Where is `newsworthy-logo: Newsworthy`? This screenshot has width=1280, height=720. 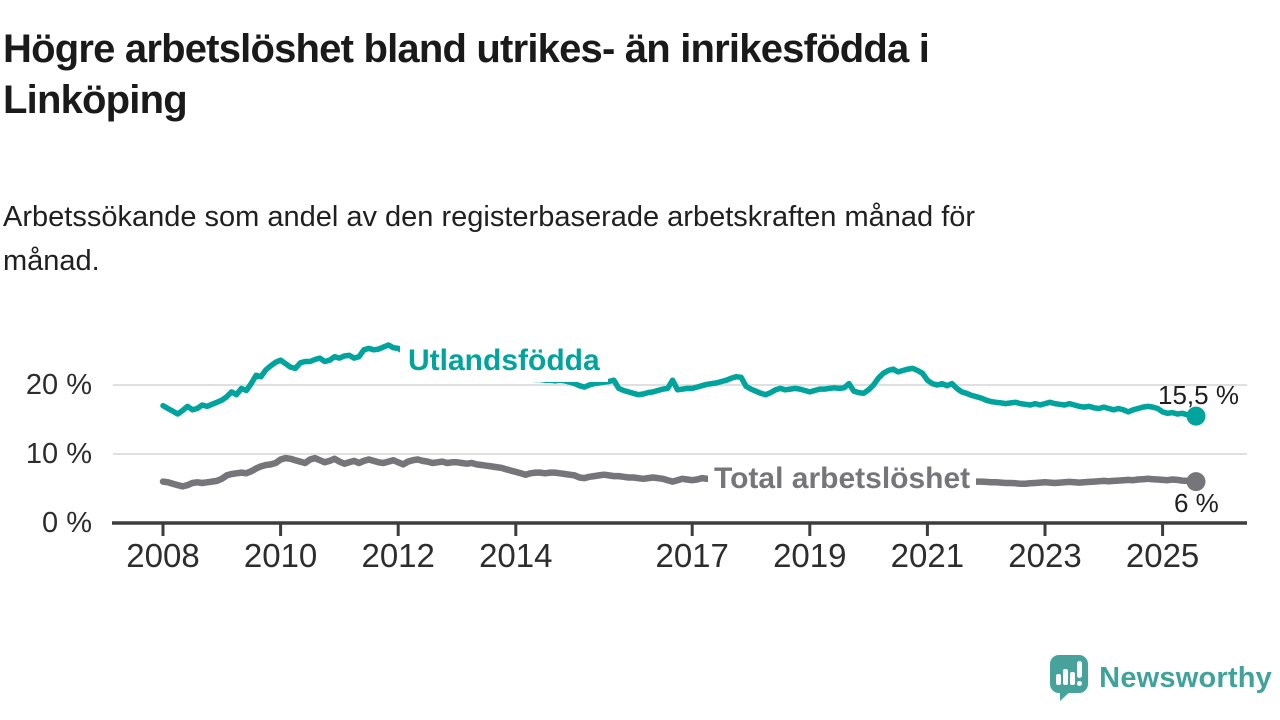 newsworthy-logo: Newsworthy is located at coordinates (1160, 678).